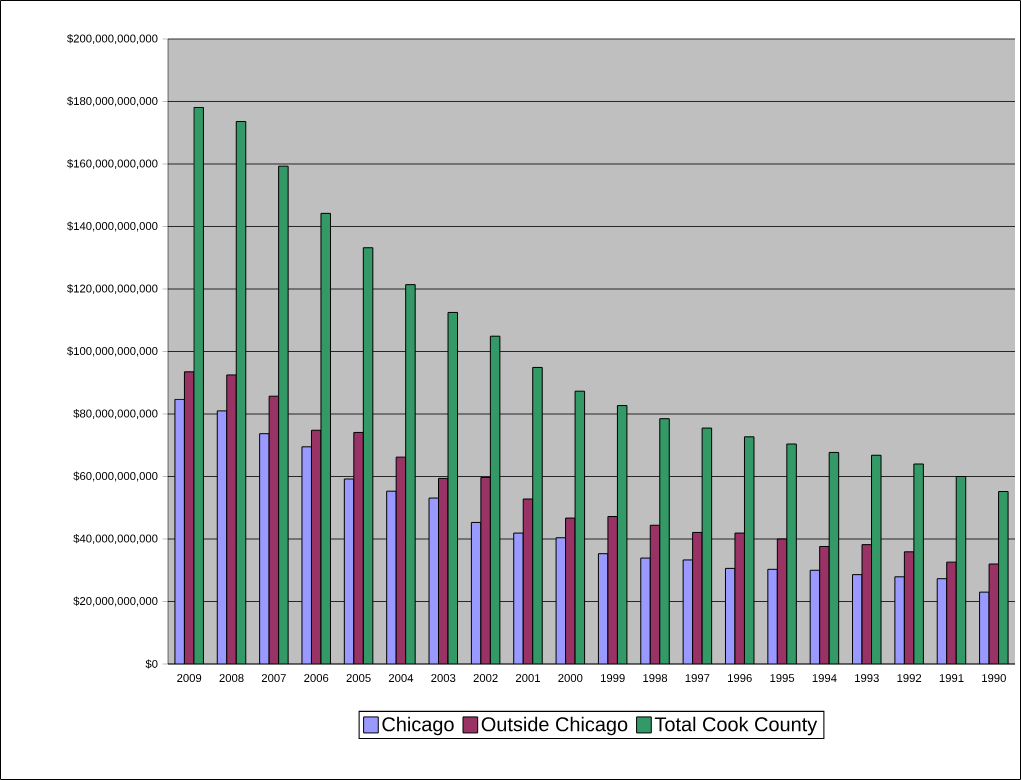  What do you see at coordinates (358, 678) in the screenshot?
I see `x-tick-label: 2005` at bounding box center [358, 678].